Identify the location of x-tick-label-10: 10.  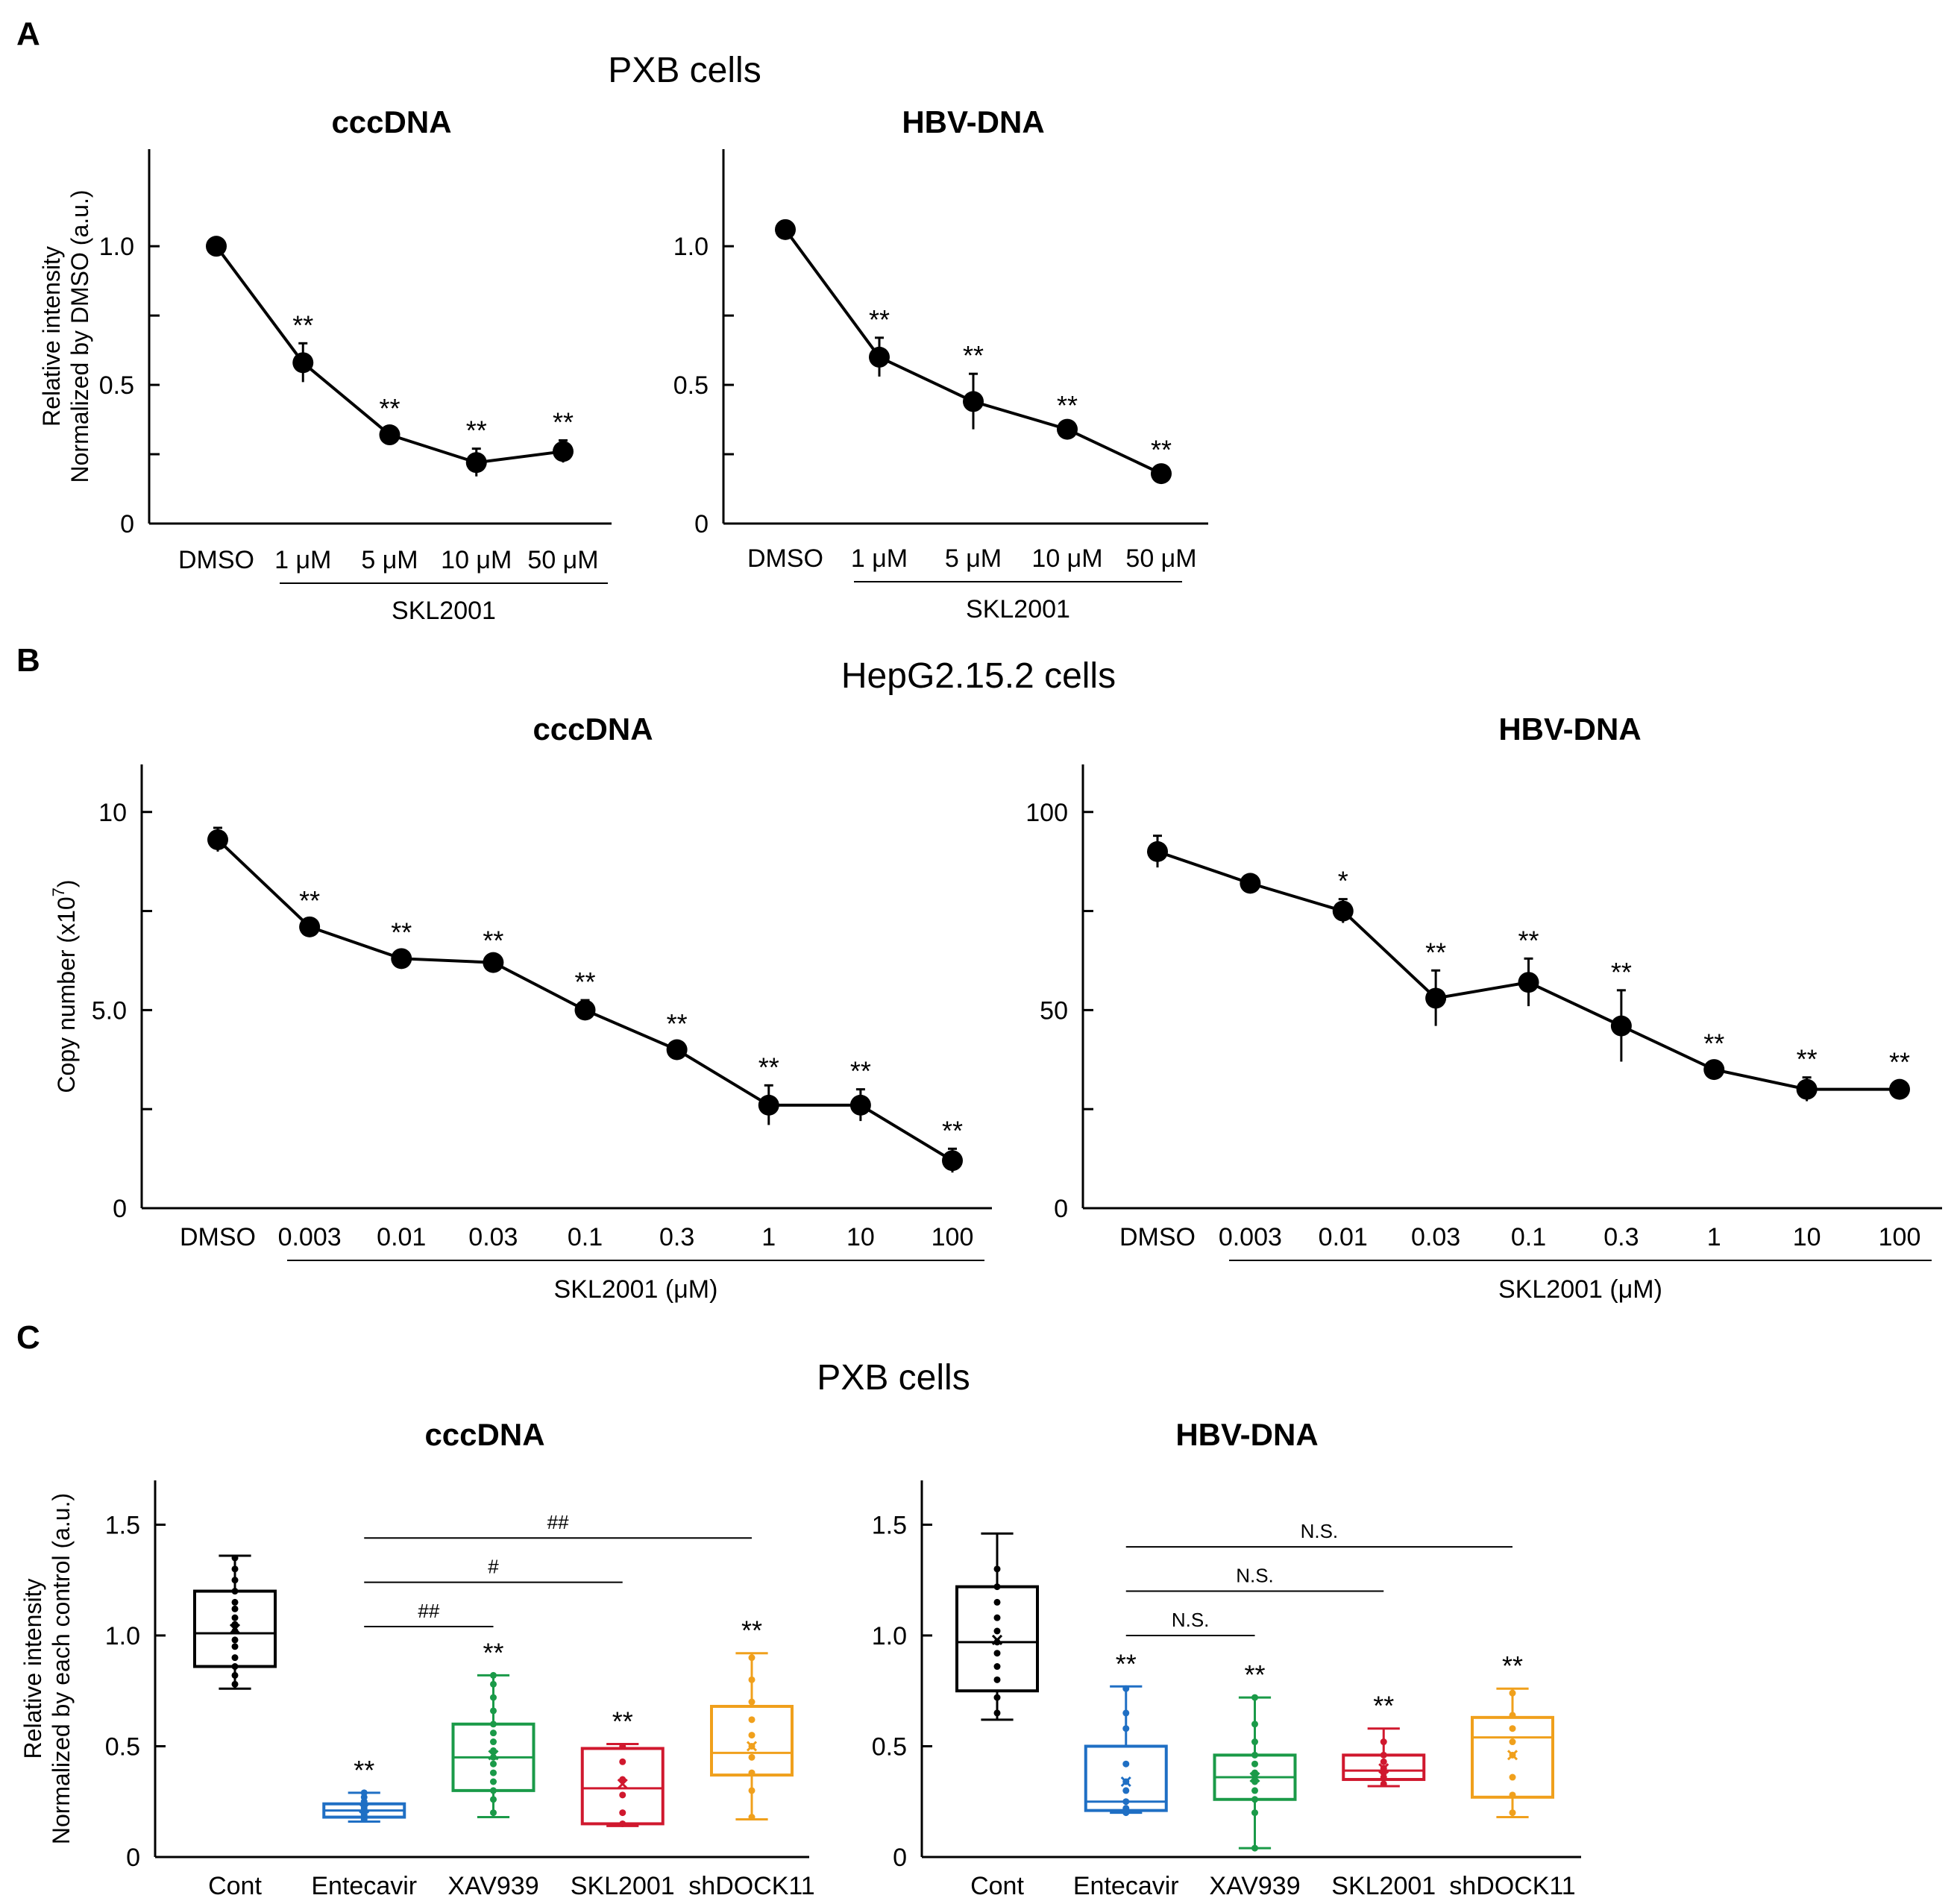
(1807, 1237).